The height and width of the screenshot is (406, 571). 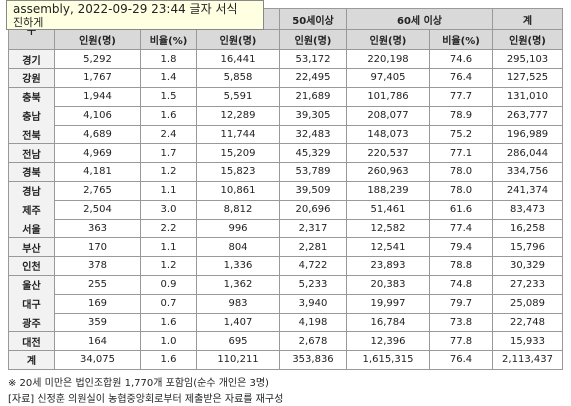 I want to click on table-cell: 1,362, so click(x=238, y=285).